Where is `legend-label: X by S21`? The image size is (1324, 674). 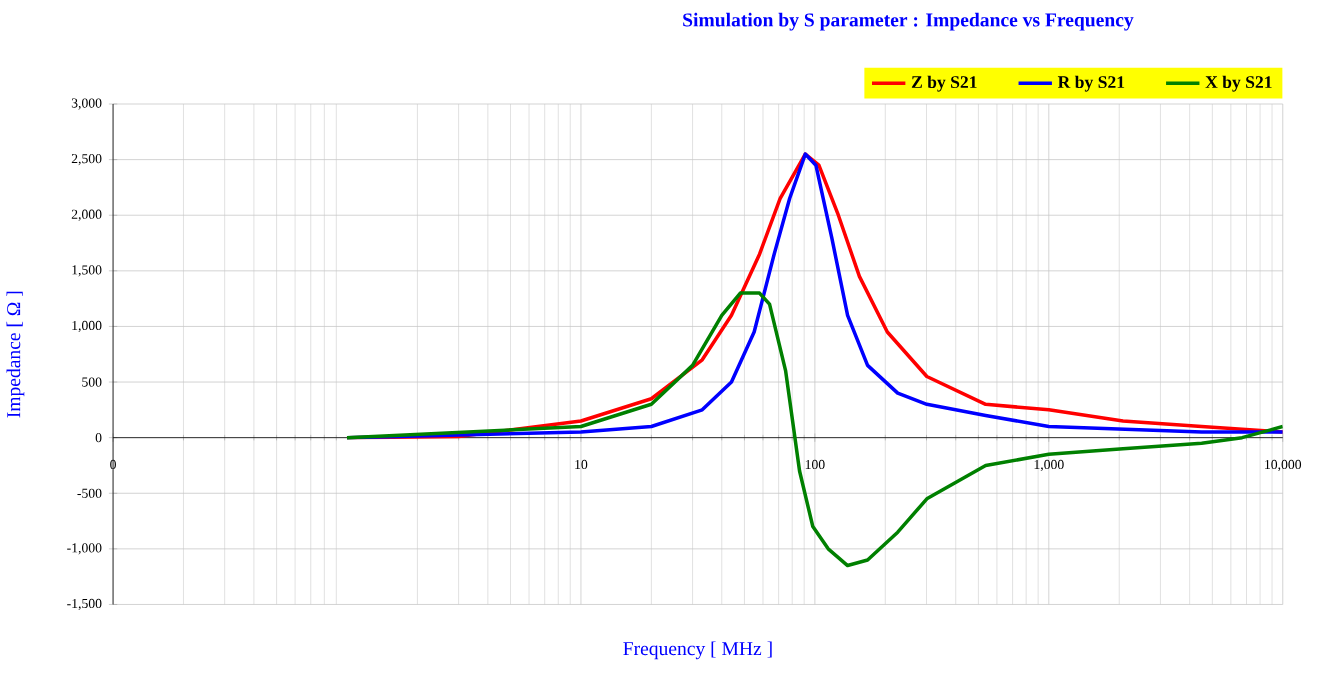 legend-label: X by S21 is located at coordinates (1238, 84).